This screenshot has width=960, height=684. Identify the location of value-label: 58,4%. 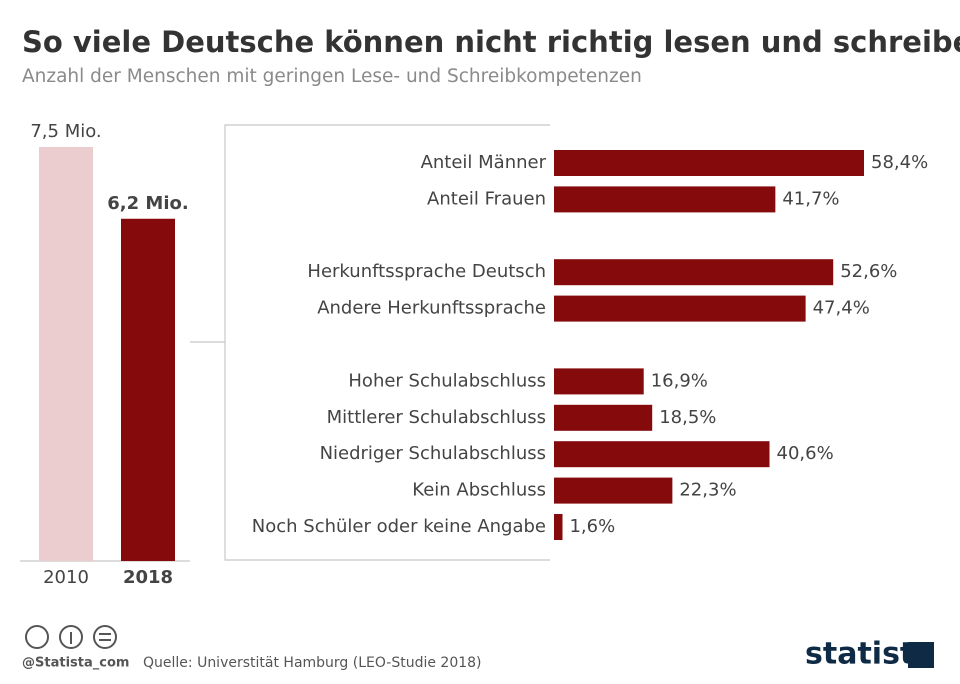
(899, 162).